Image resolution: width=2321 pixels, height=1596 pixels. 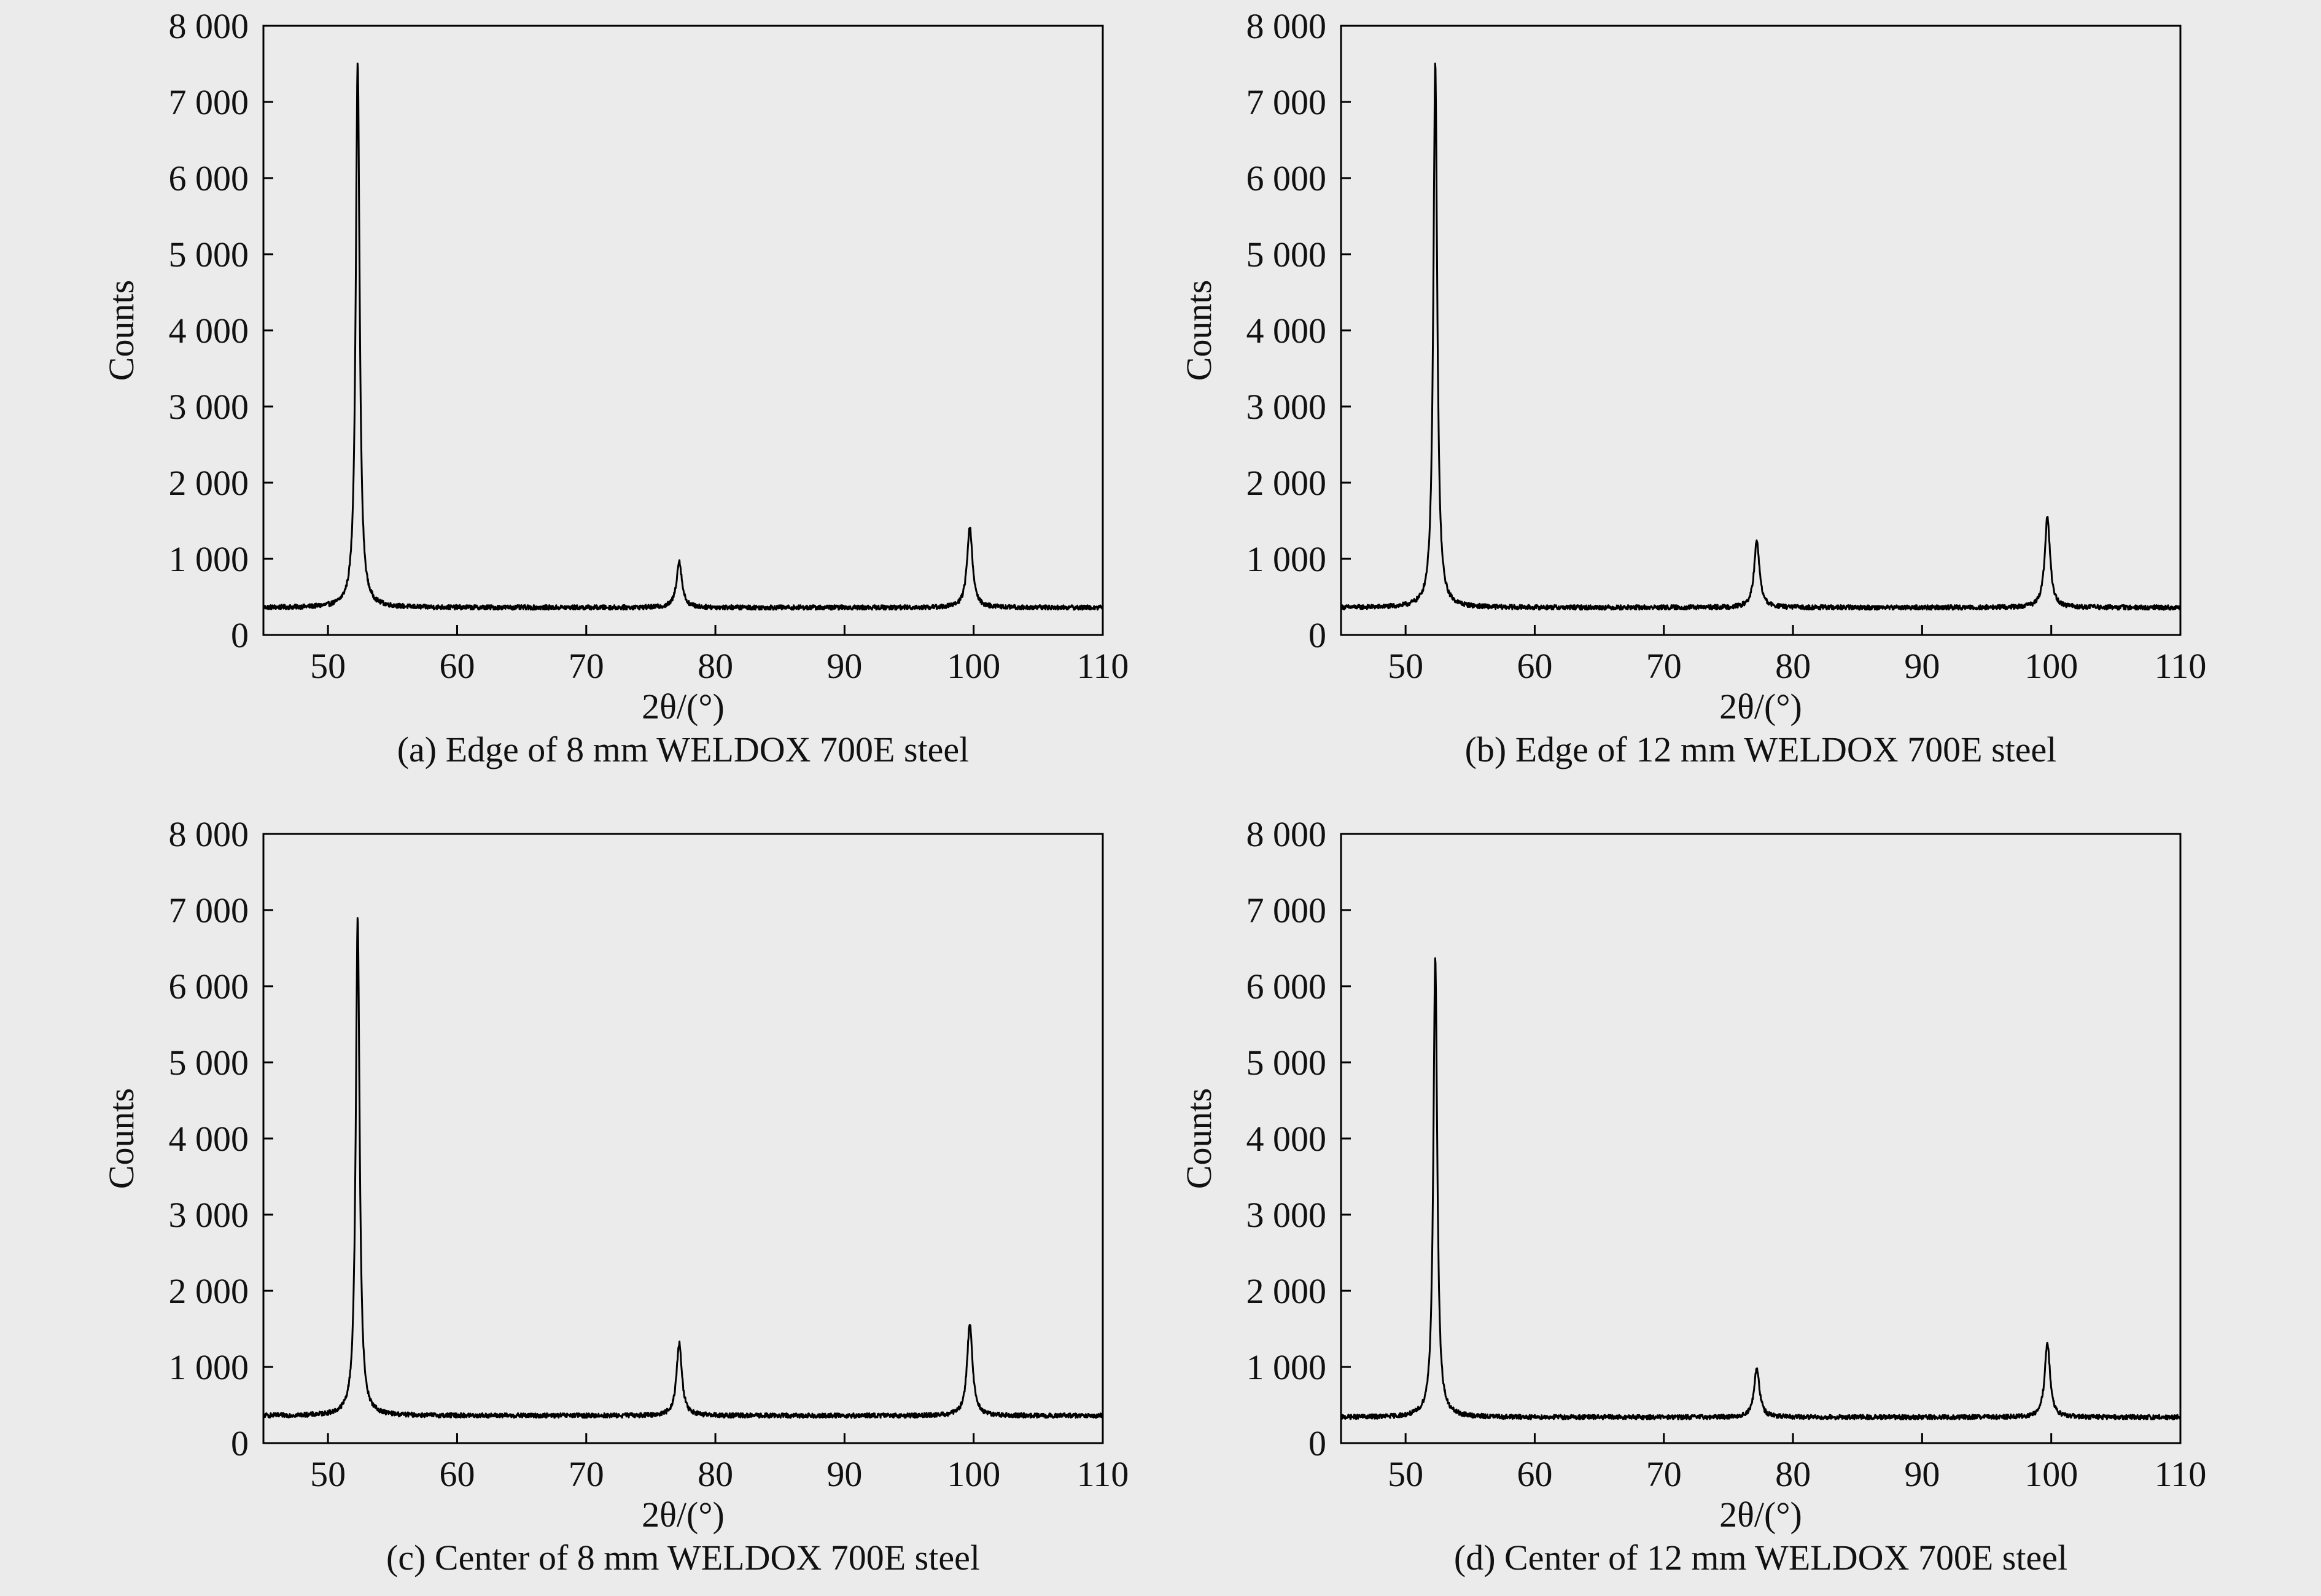 What do you see at coordinates (683, 1558) in the screenshot?
I see `panel-caption: (c) Center of 8 mm WELDOX 700E steel` at bounding box center [683, 1558].